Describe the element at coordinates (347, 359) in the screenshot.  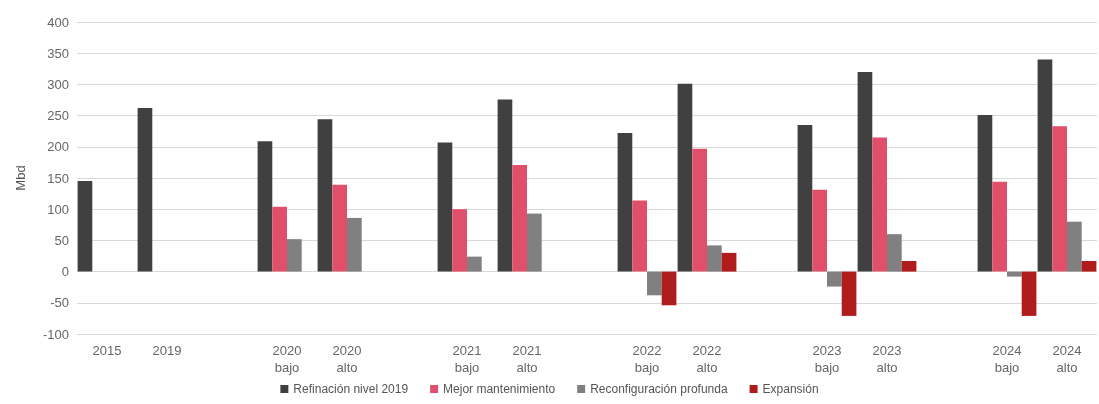
I see `x-tick-label: 2020 alto` at that location.